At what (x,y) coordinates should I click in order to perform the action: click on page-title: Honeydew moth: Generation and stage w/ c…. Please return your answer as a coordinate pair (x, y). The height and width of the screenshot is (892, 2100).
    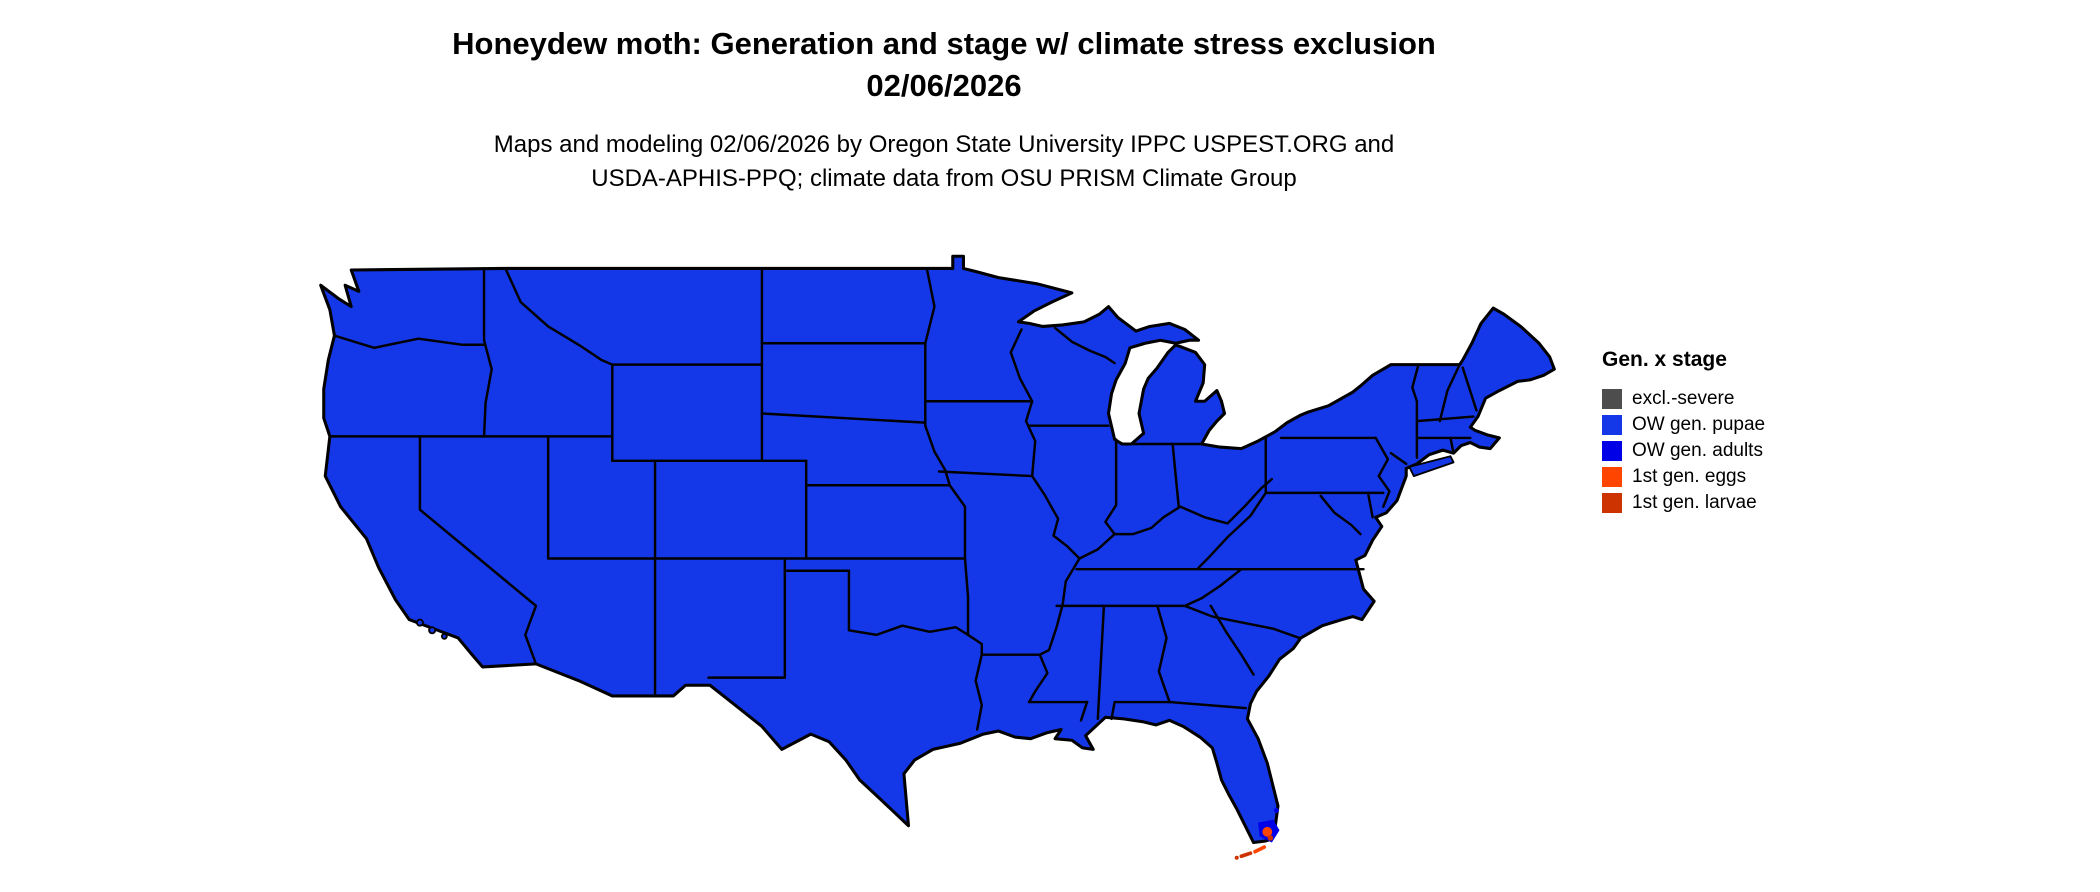
    Looking at the image, I should click on (944, 43).